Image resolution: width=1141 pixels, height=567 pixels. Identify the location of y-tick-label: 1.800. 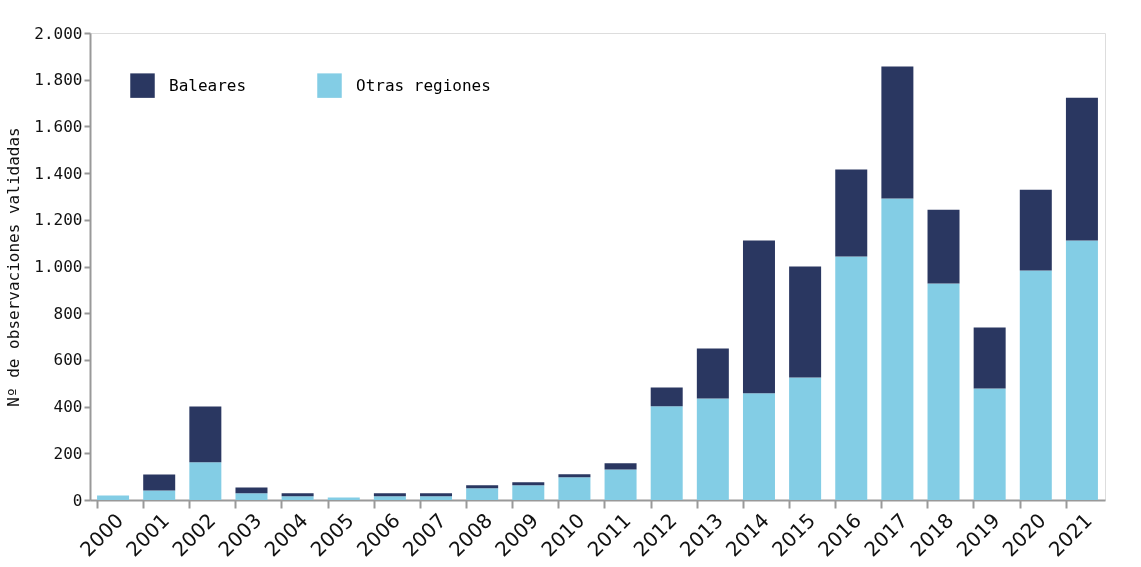
(58, 80).